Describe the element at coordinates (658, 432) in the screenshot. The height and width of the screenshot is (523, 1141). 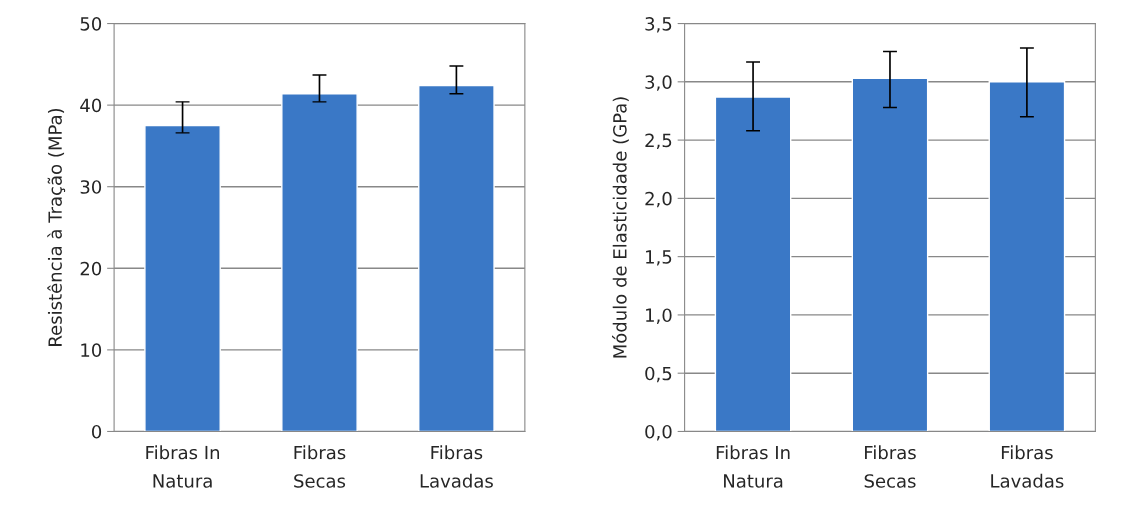
I see `y-tick-label: 0,0` at that location.